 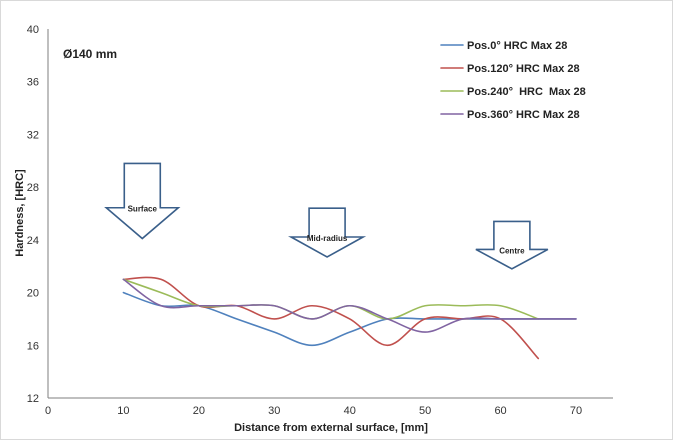 I want to click on arrow-mid-radius-label: Mid-radius, so click(x=327, y=238).